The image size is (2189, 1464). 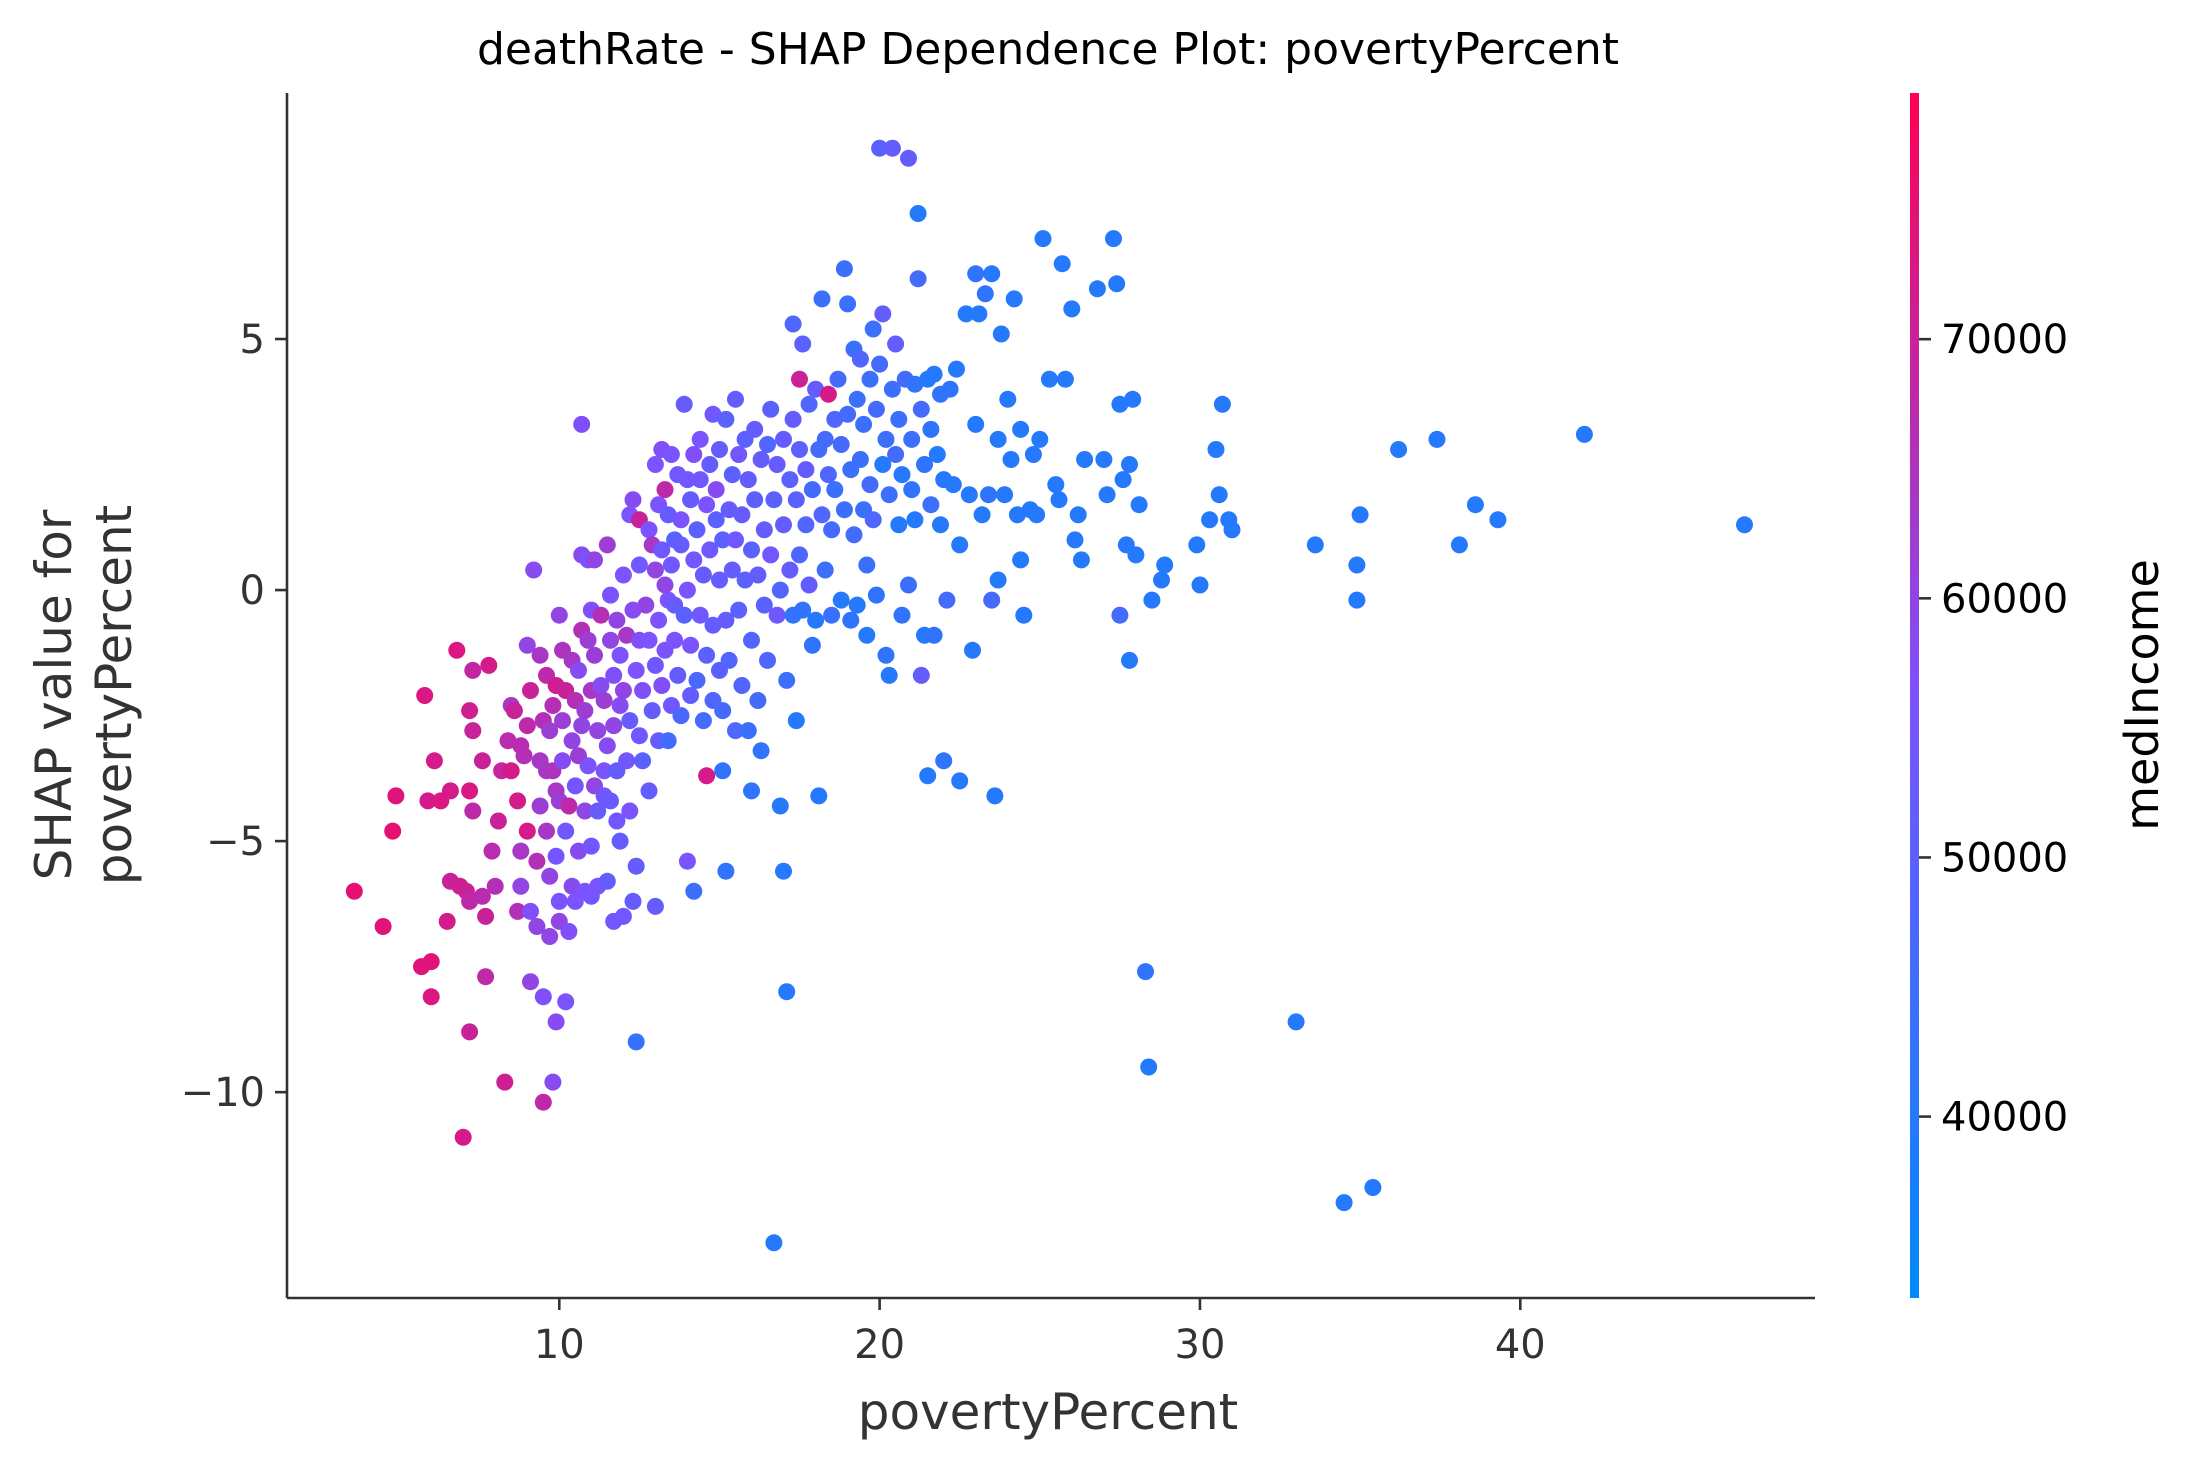 I want to click on colorbar-ticks: 70000 60000 50000 40000, so click(x=1993, y=729).